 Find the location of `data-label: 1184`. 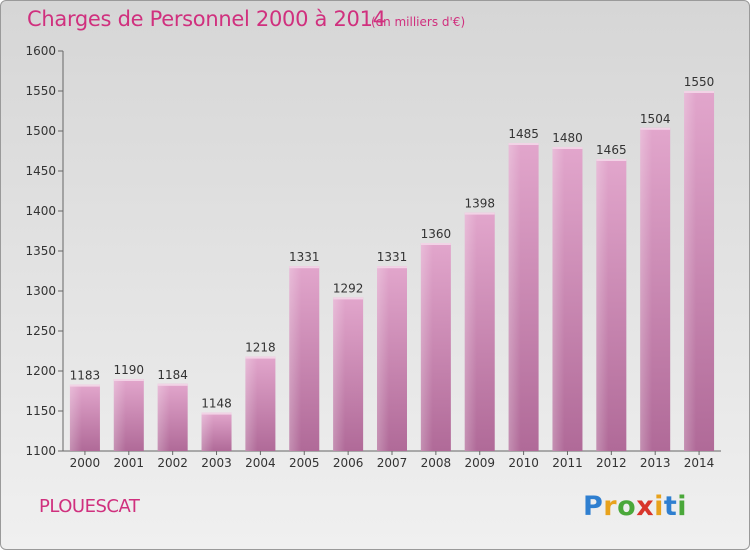

data-label: 1184 is located at coordinates (172, 375).